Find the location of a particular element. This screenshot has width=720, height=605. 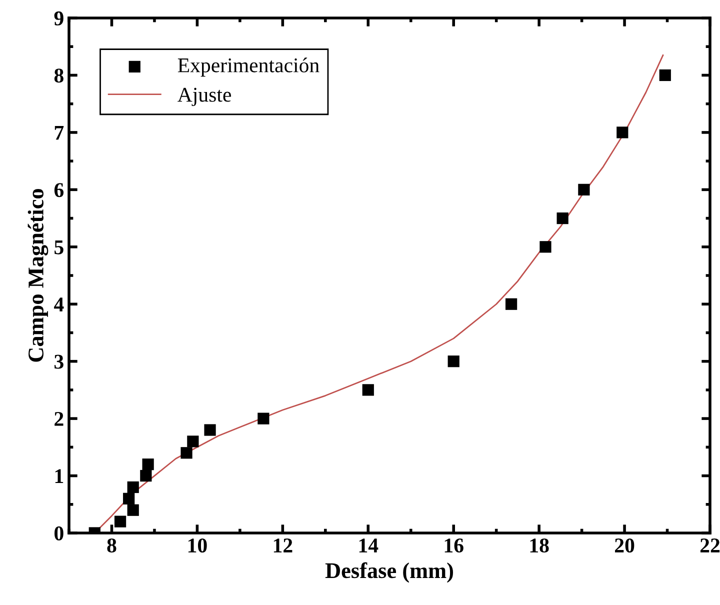

x-tick-label: 22 is located at coordinates (710, 545).